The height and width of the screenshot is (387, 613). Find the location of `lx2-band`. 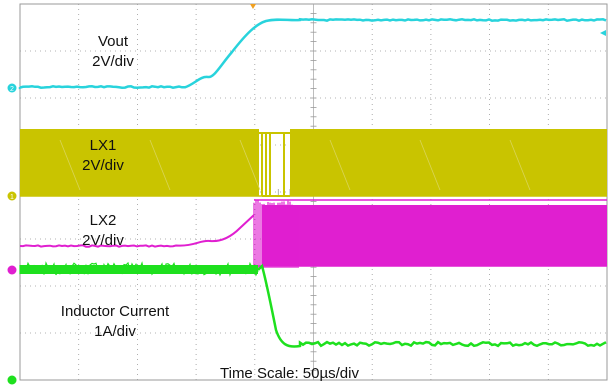

lx2-band is located at coordinates (434, 235).